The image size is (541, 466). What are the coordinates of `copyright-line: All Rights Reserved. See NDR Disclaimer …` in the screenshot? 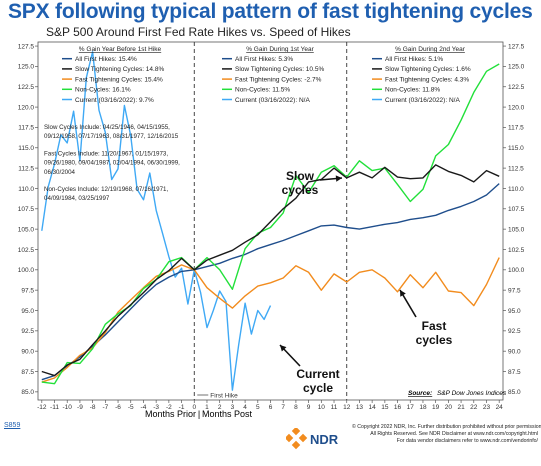 It's located at (454, 434).